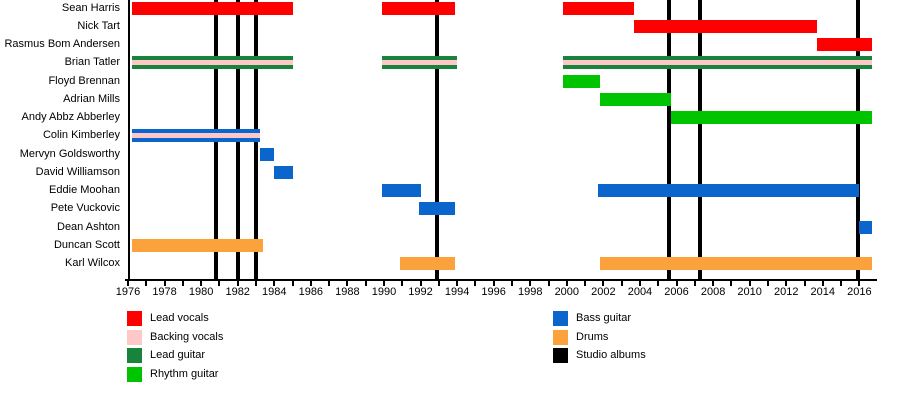  What do you see at coordinates (640, 292) in the screenshot?
I see `x-tick-label: 2004` at bounding box center [640, 292].